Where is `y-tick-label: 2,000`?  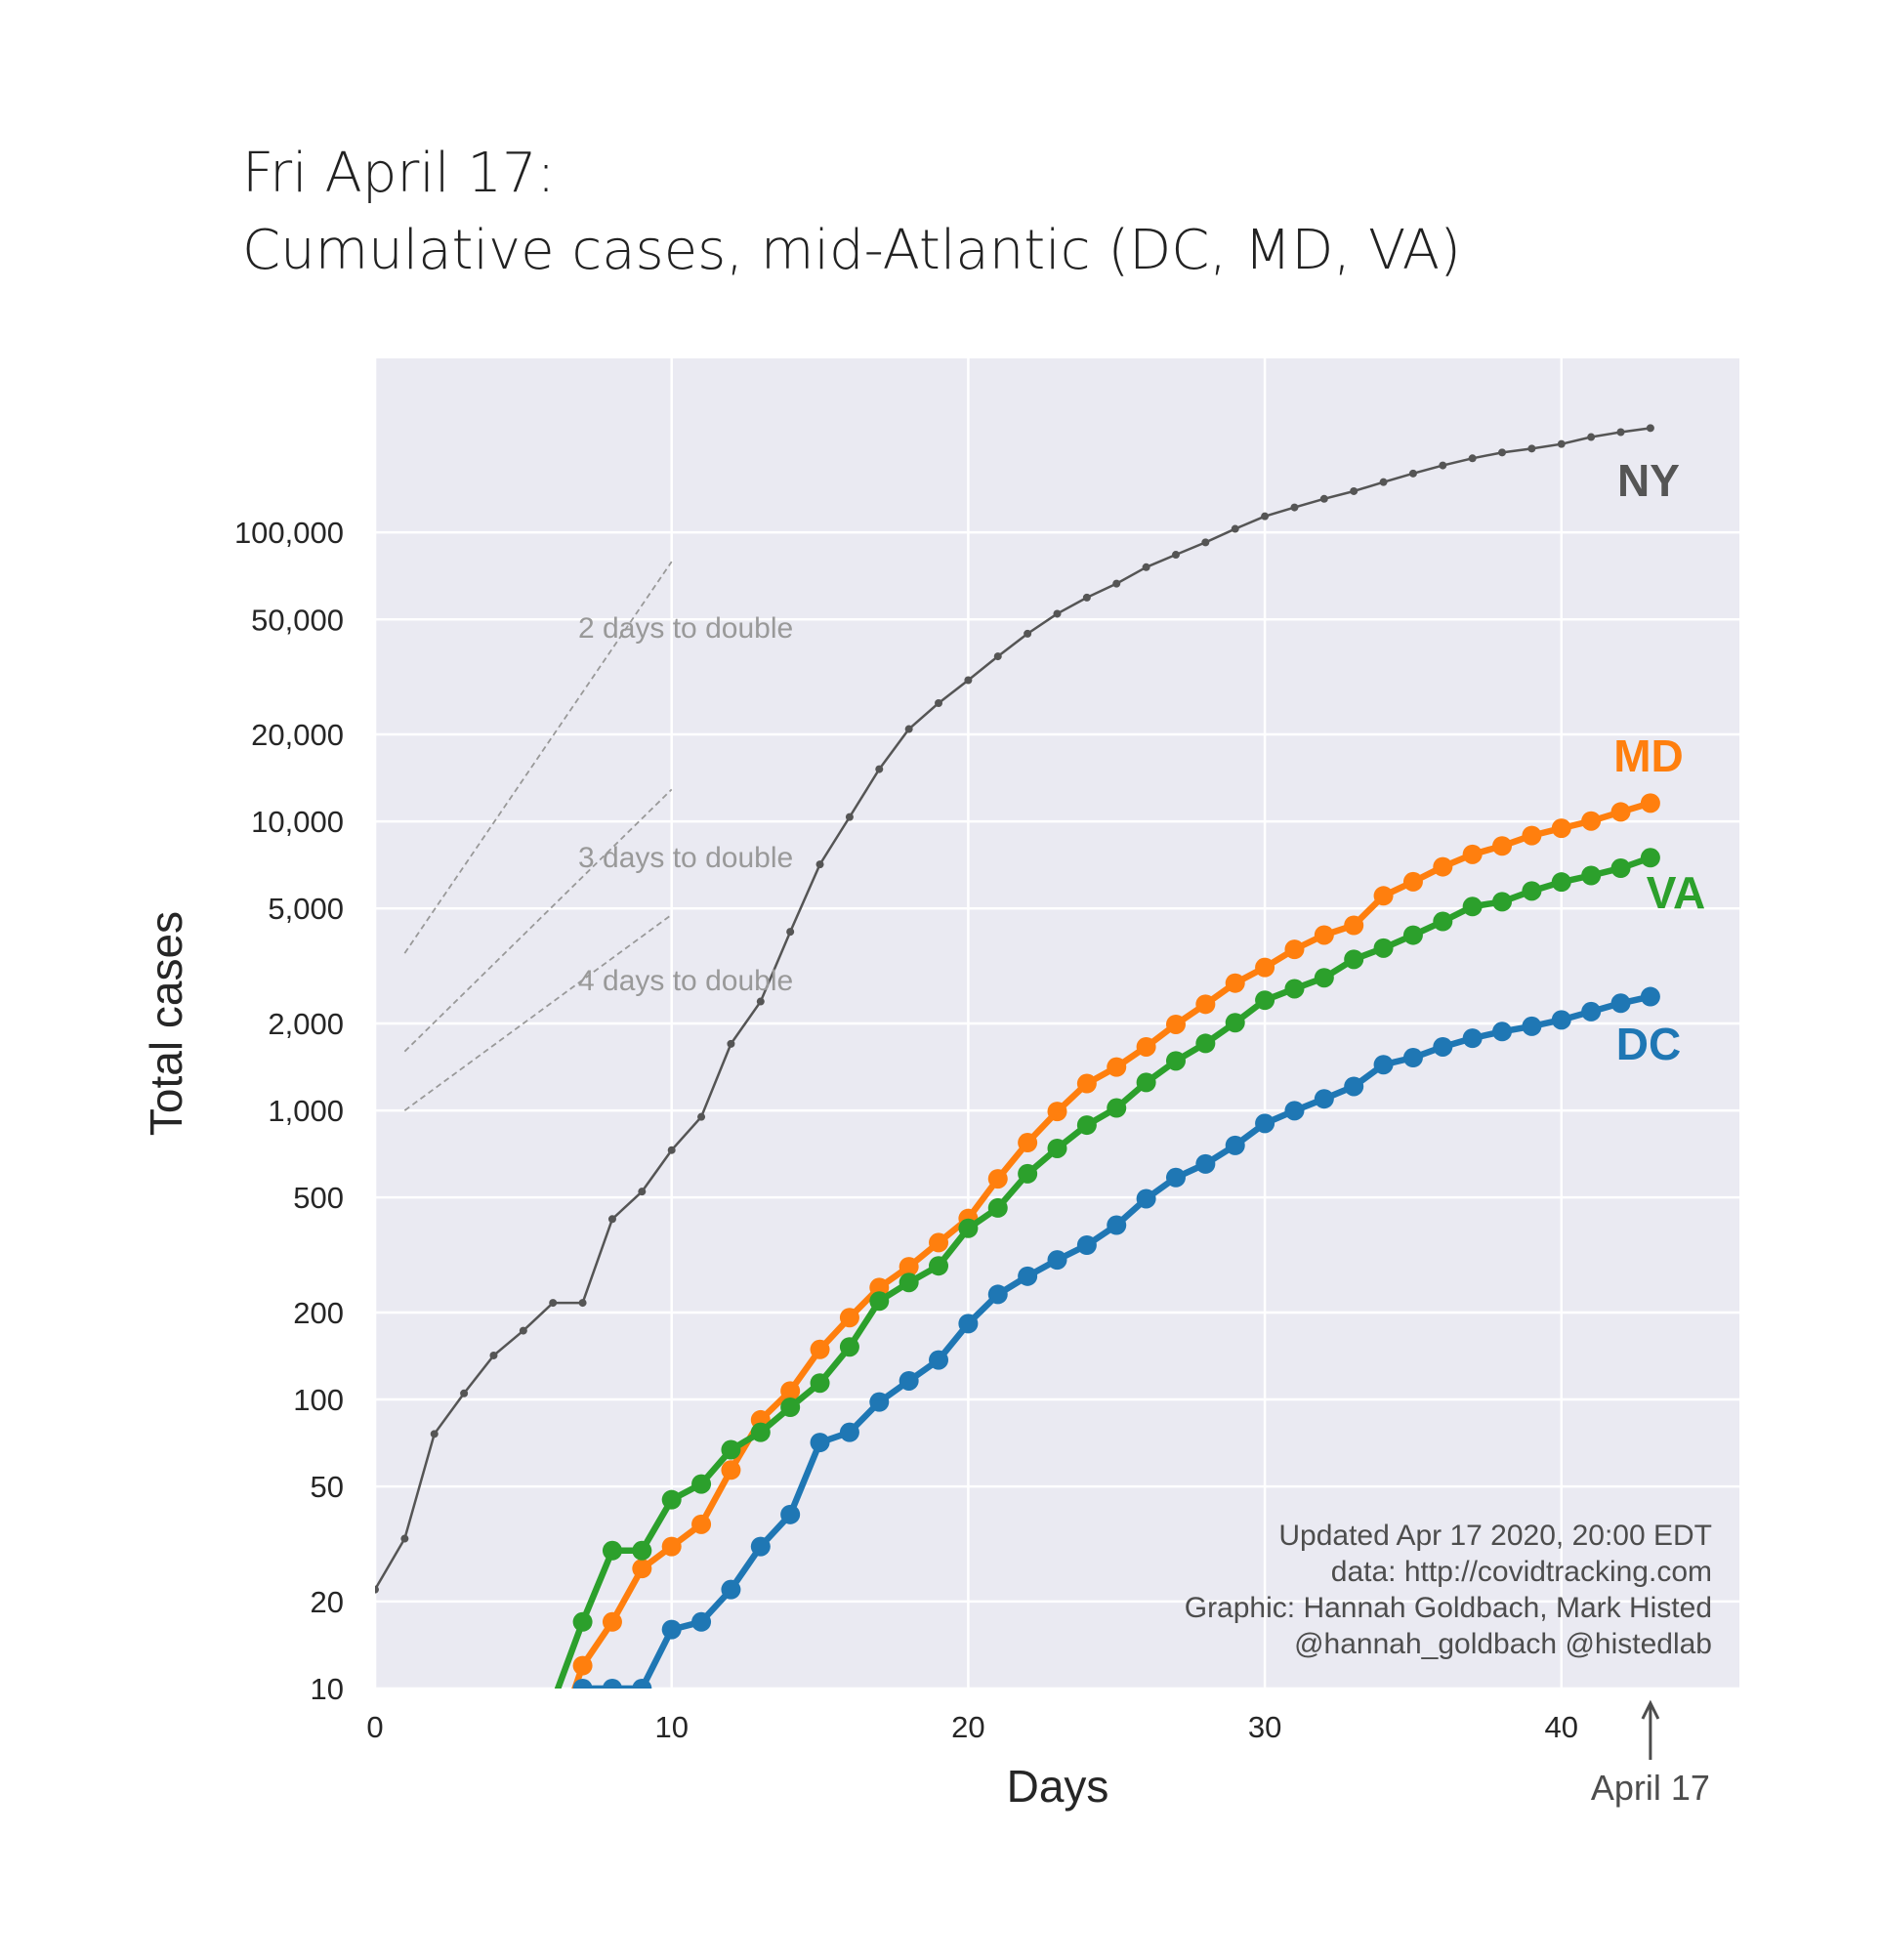 y-tick-label: 2,000 is located at coordinates (306, 1024).